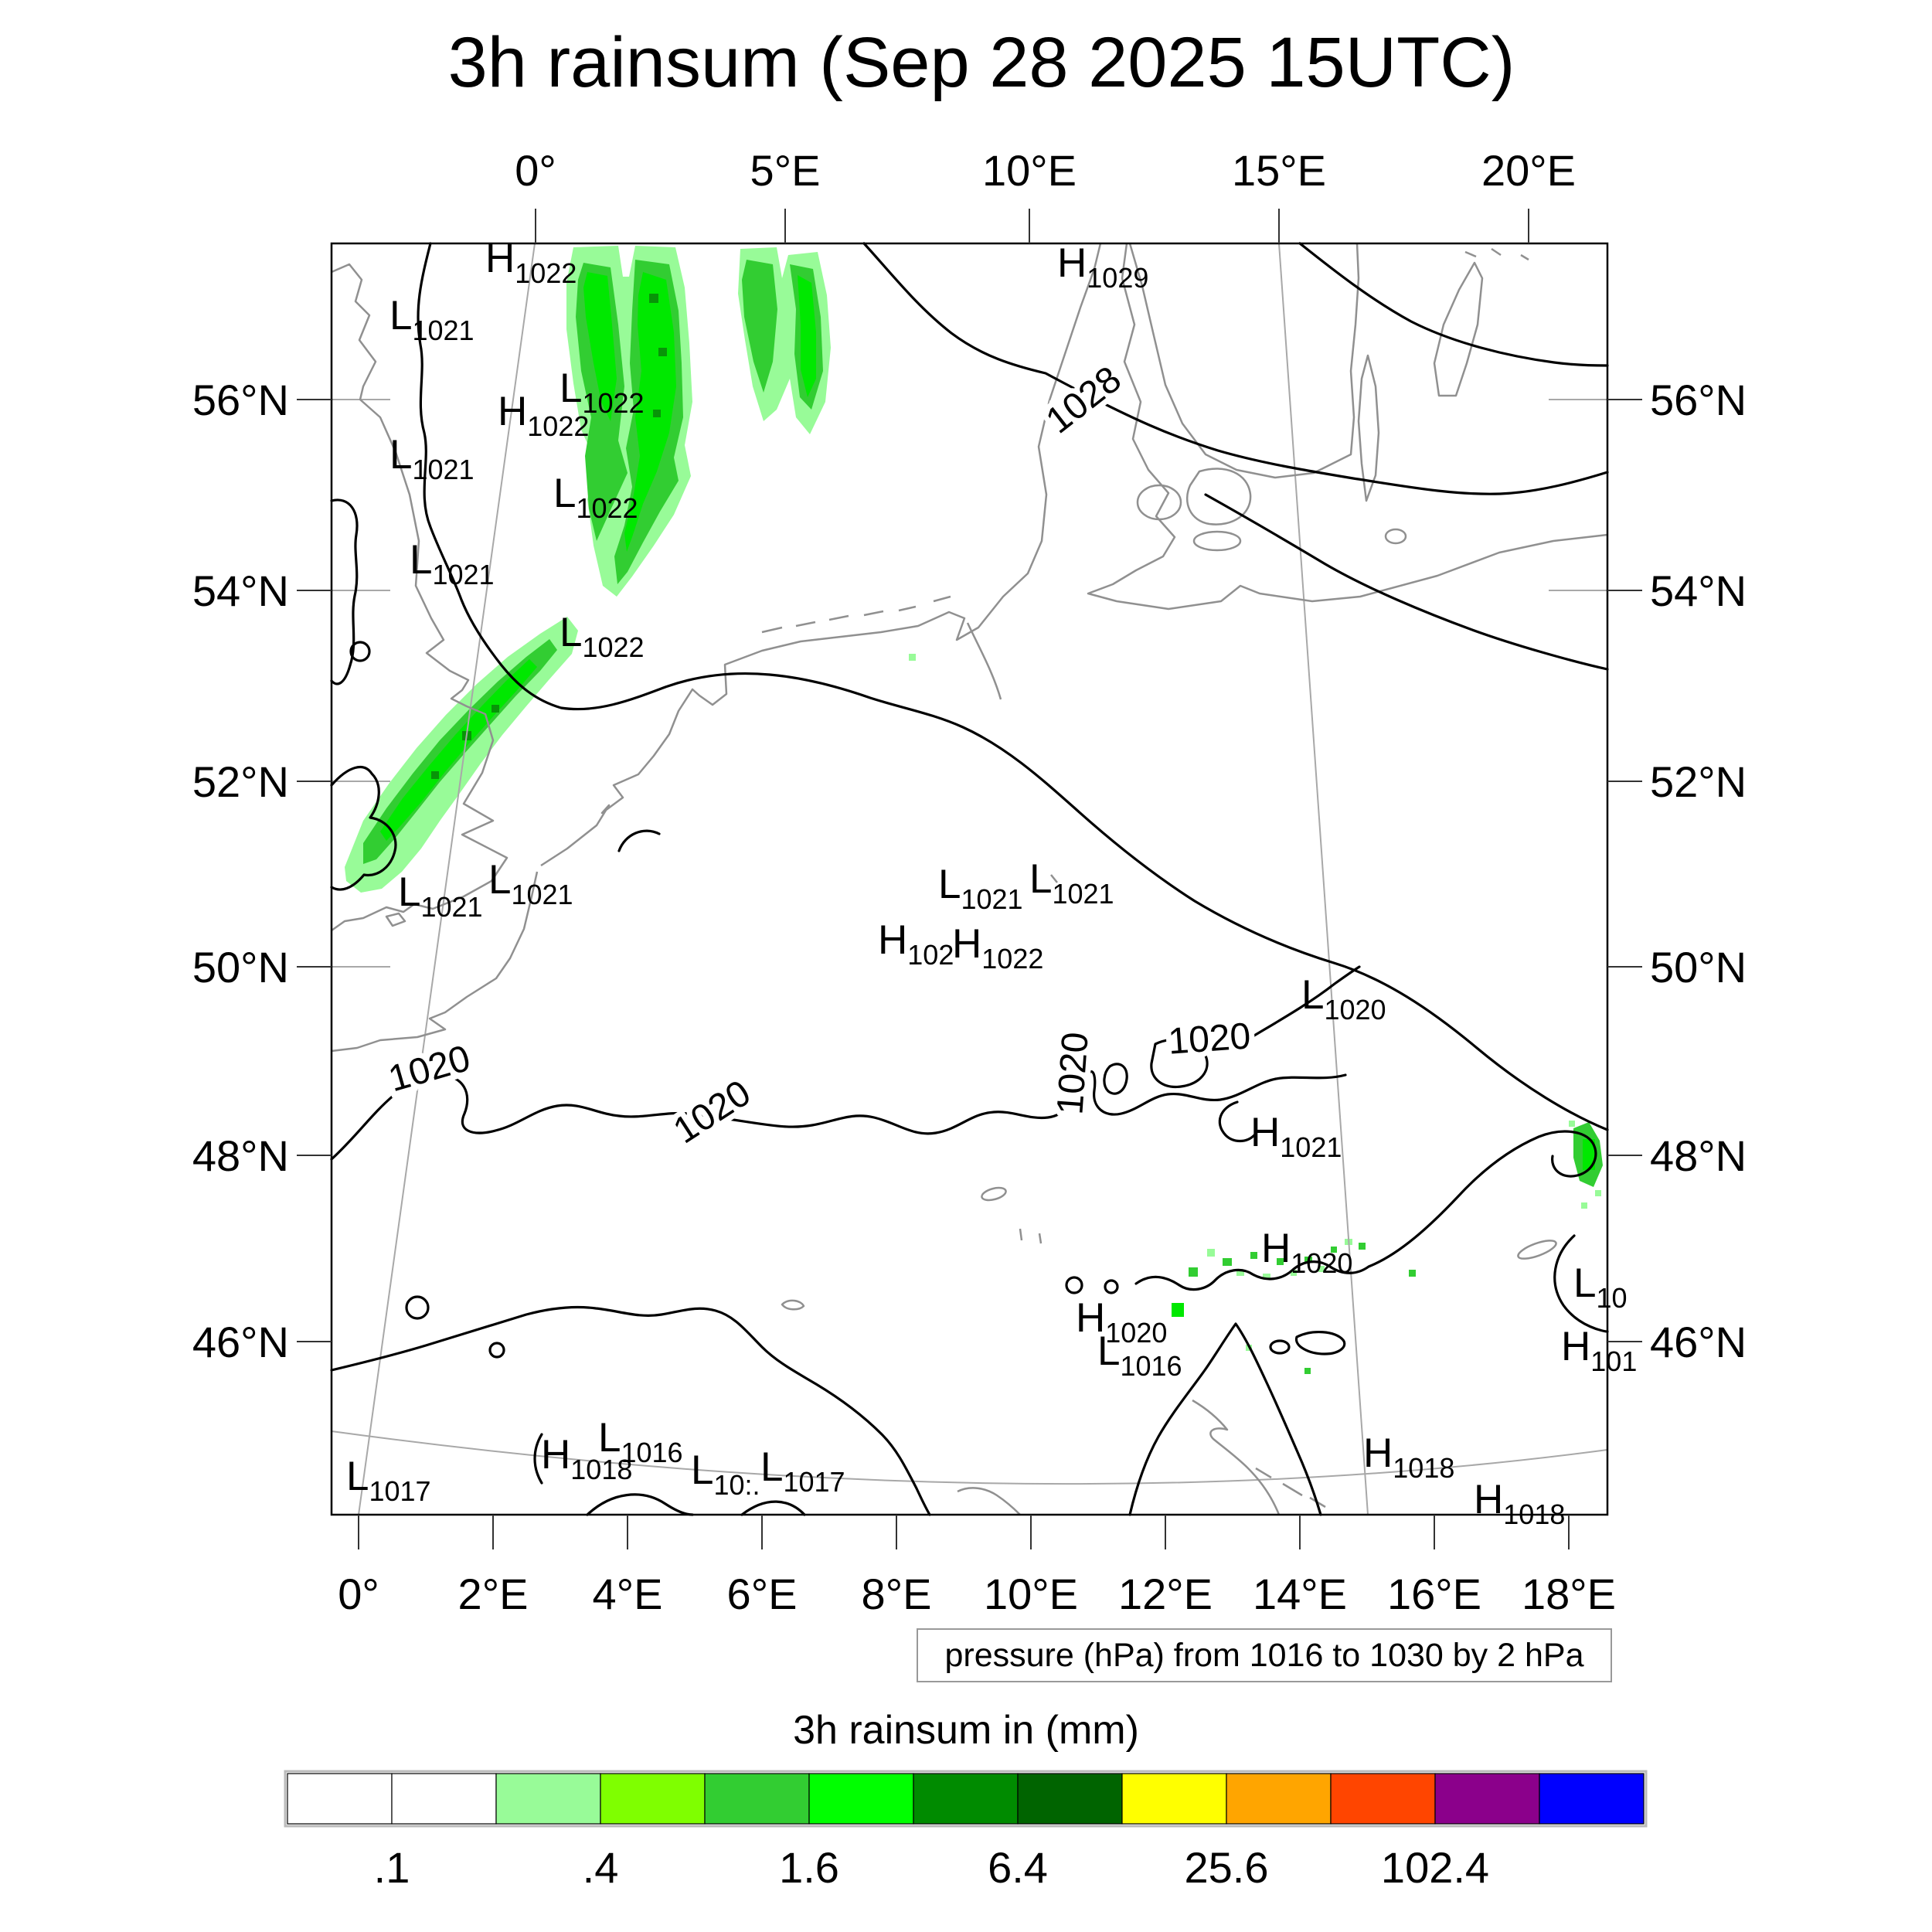 The height and width of the screenshot is (1932, 1932). What do you see at coordinates (1435, 1868) in the screenshot?
I see `colorbar-tick-label: 102.4` at bounding box center [1435, 1868].